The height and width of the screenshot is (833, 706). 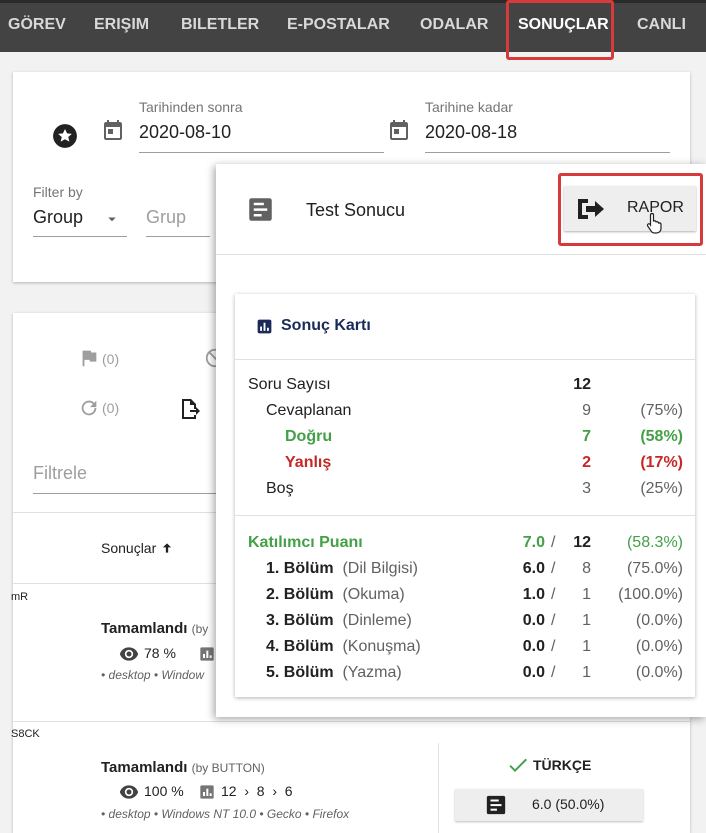 What do you see at coordinates (661, 488) in the screenshot?
I see `empty-pct: (25%)` at bounding box center [661, 488].